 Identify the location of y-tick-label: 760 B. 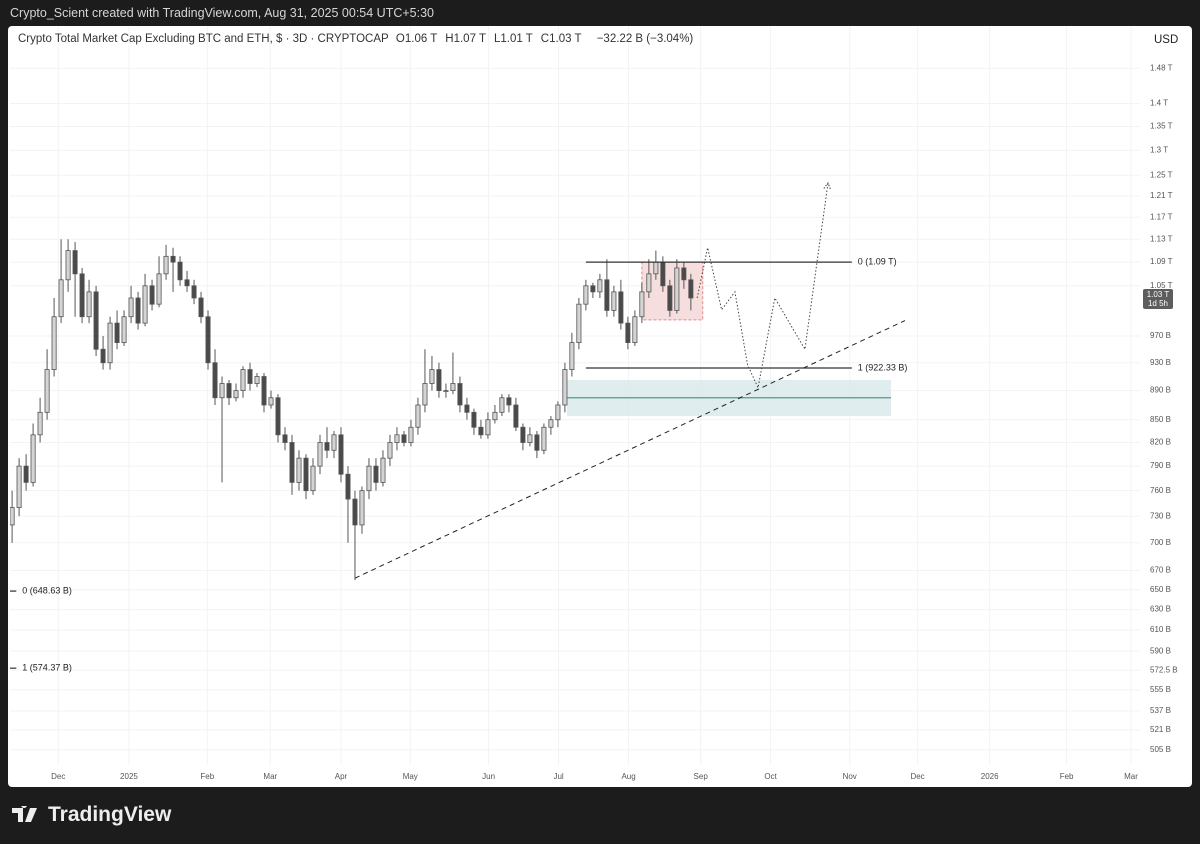
(1160, 490).